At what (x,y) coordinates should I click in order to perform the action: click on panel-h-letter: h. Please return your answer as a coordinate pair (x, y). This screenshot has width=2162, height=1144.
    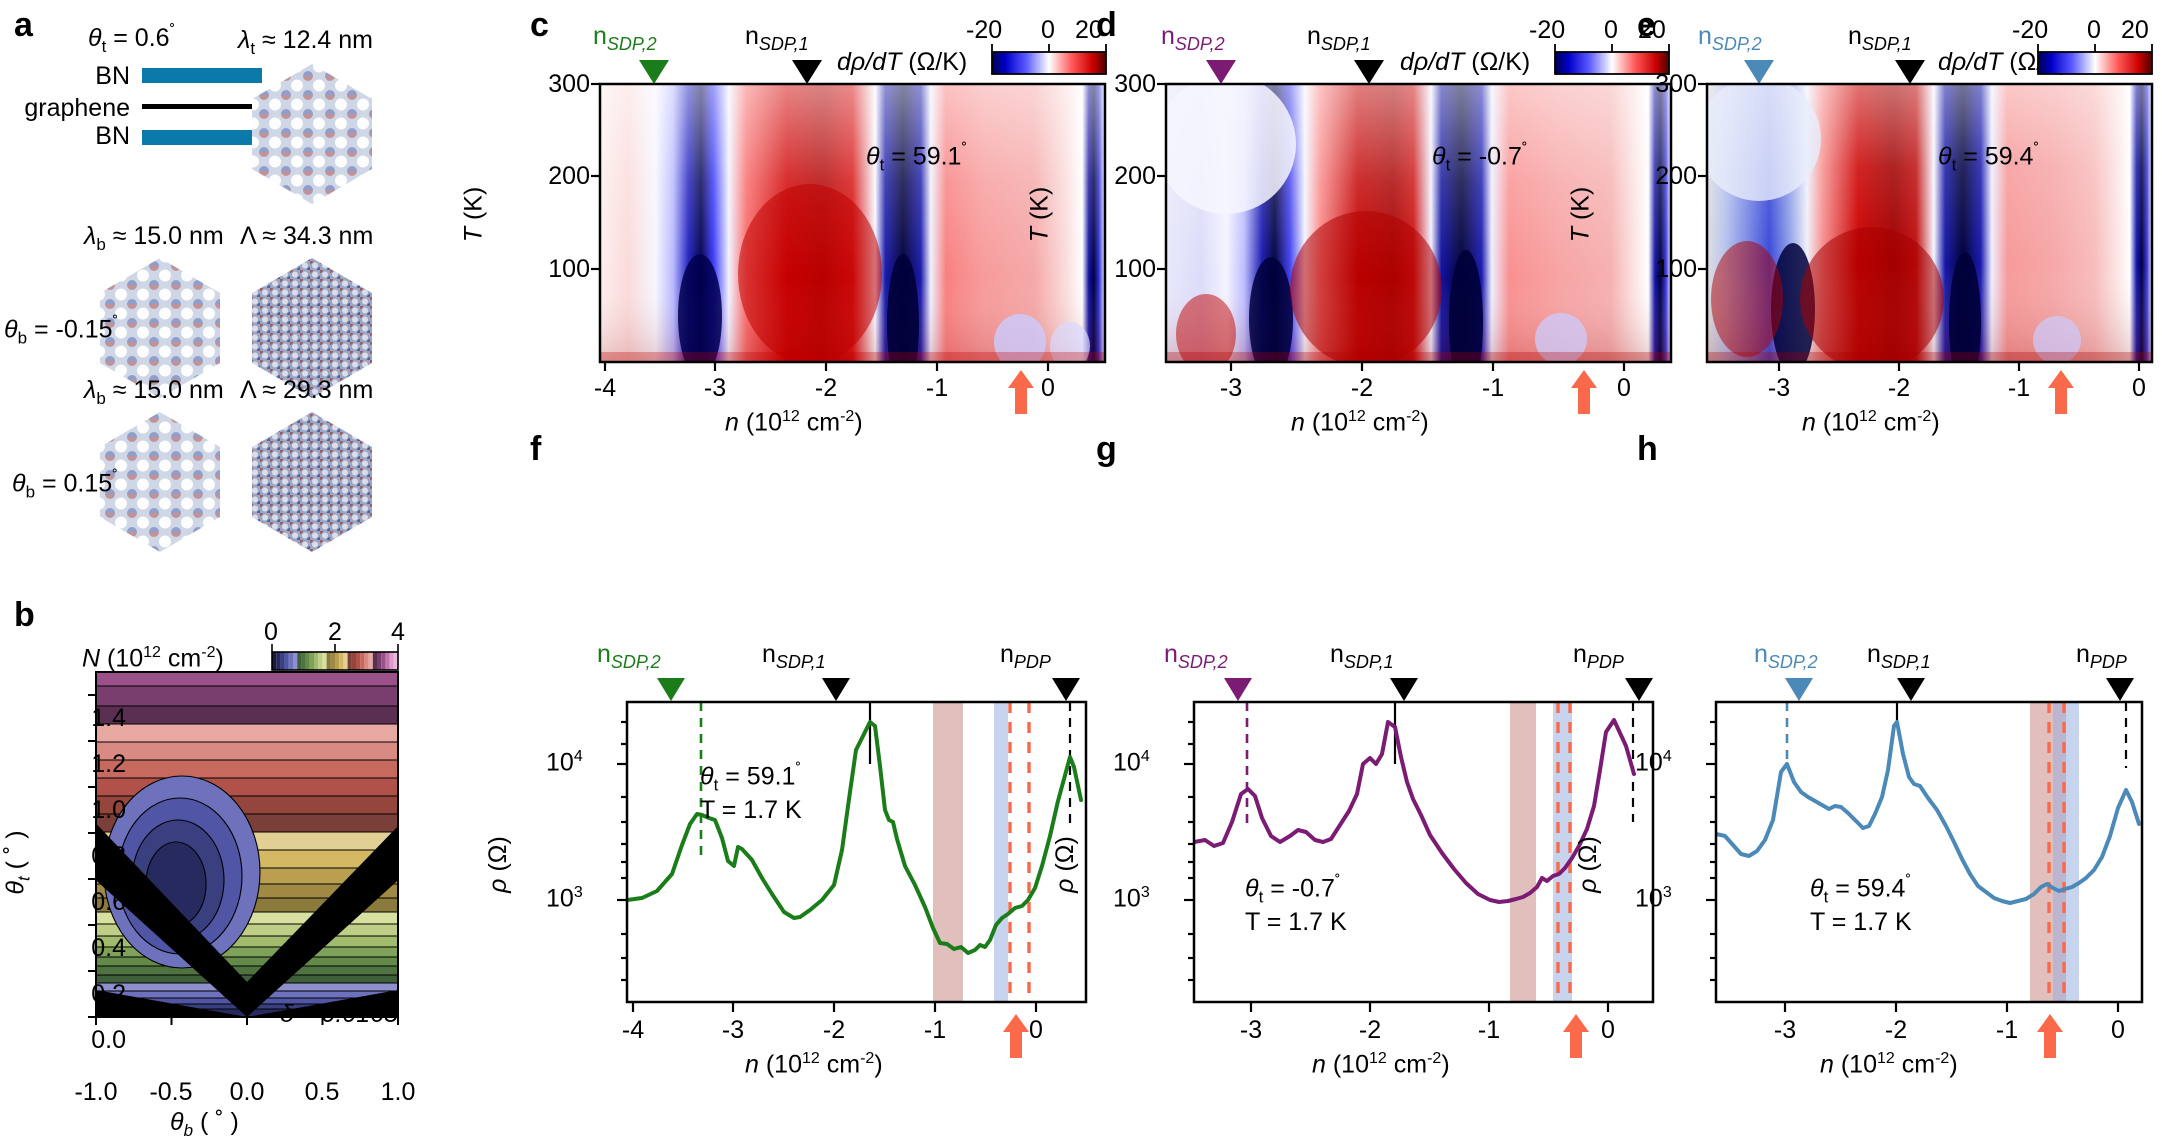
    Looking at the image, I should click on (1647, 449).